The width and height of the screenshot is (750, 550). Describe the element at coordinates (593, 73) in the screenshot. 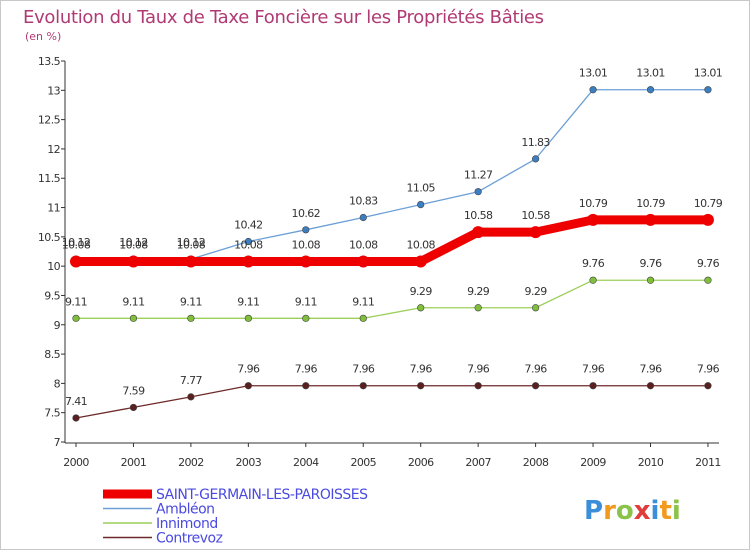

I see `data-label: 13.01` at that location.